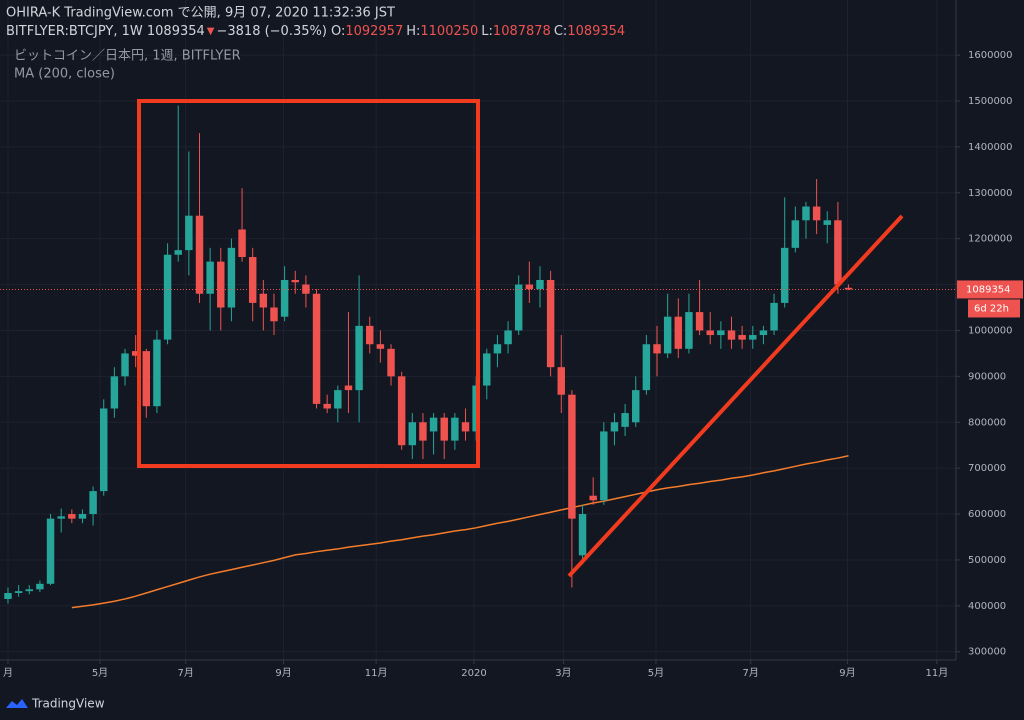 This screenshot has height=720, width=1024. I want to click on y-tick-label: 600000, so click(987, 514).